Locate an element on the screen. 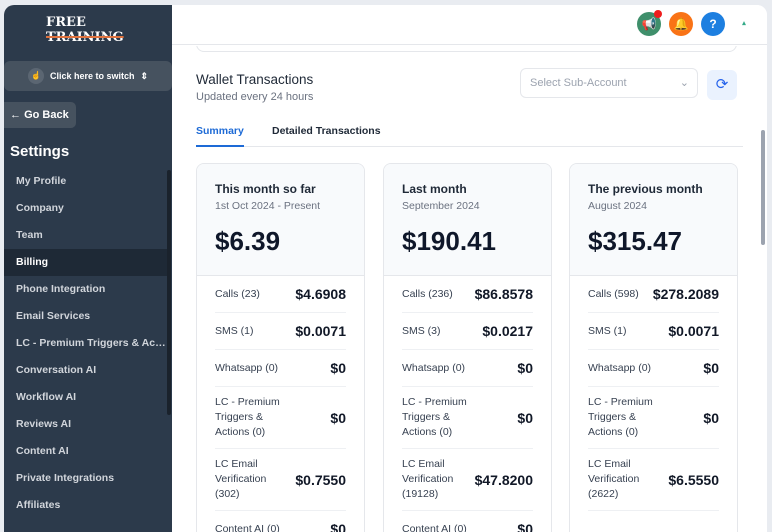 The image size is (772, 532). sidebar-item: Company is located at coordinates (40, 208).